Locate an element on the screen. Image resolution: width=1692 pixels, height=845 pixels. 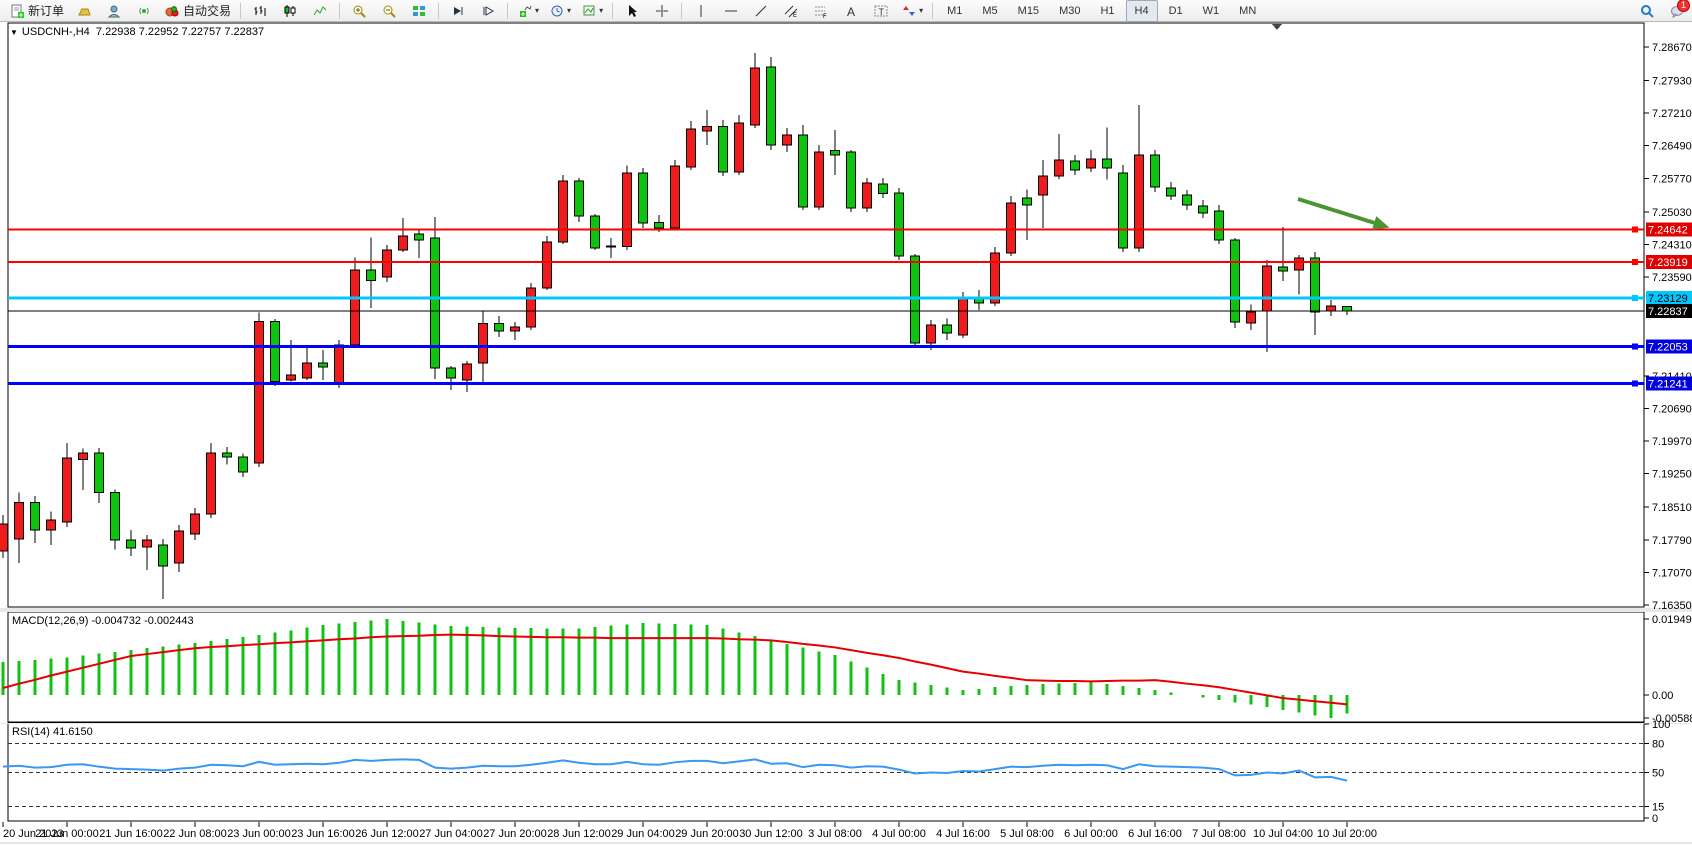
line-chart-button is located at coordinates (320, 11).